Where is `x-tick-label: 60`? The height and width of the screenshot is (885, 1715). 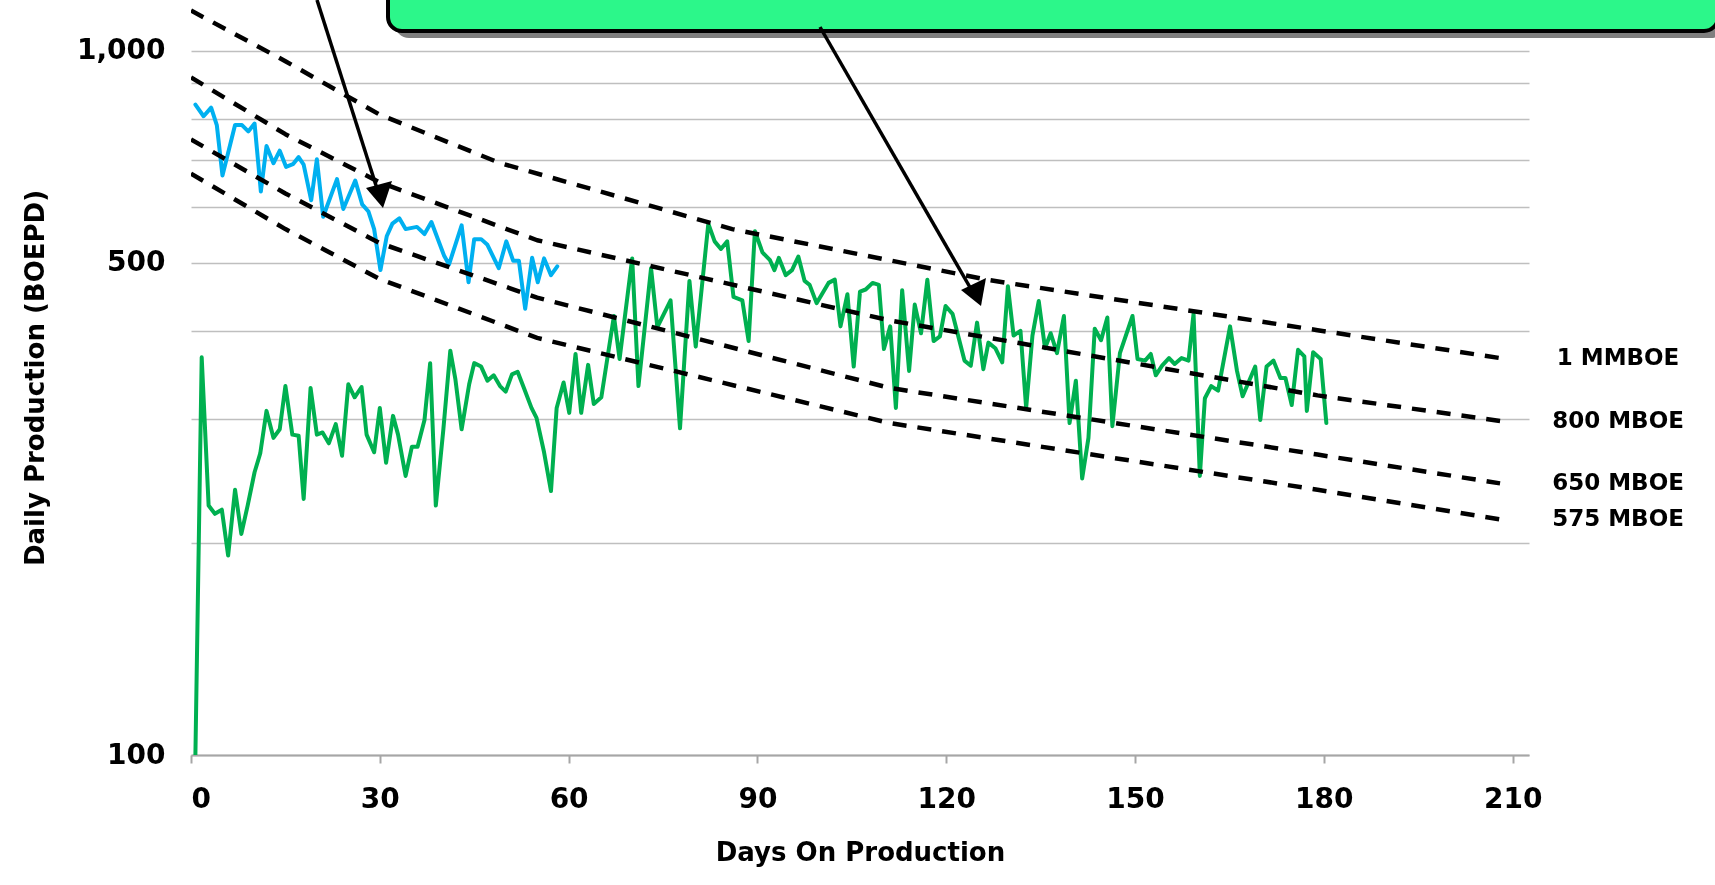
x-tick-label: 60 is located at coordinates (569, 798).